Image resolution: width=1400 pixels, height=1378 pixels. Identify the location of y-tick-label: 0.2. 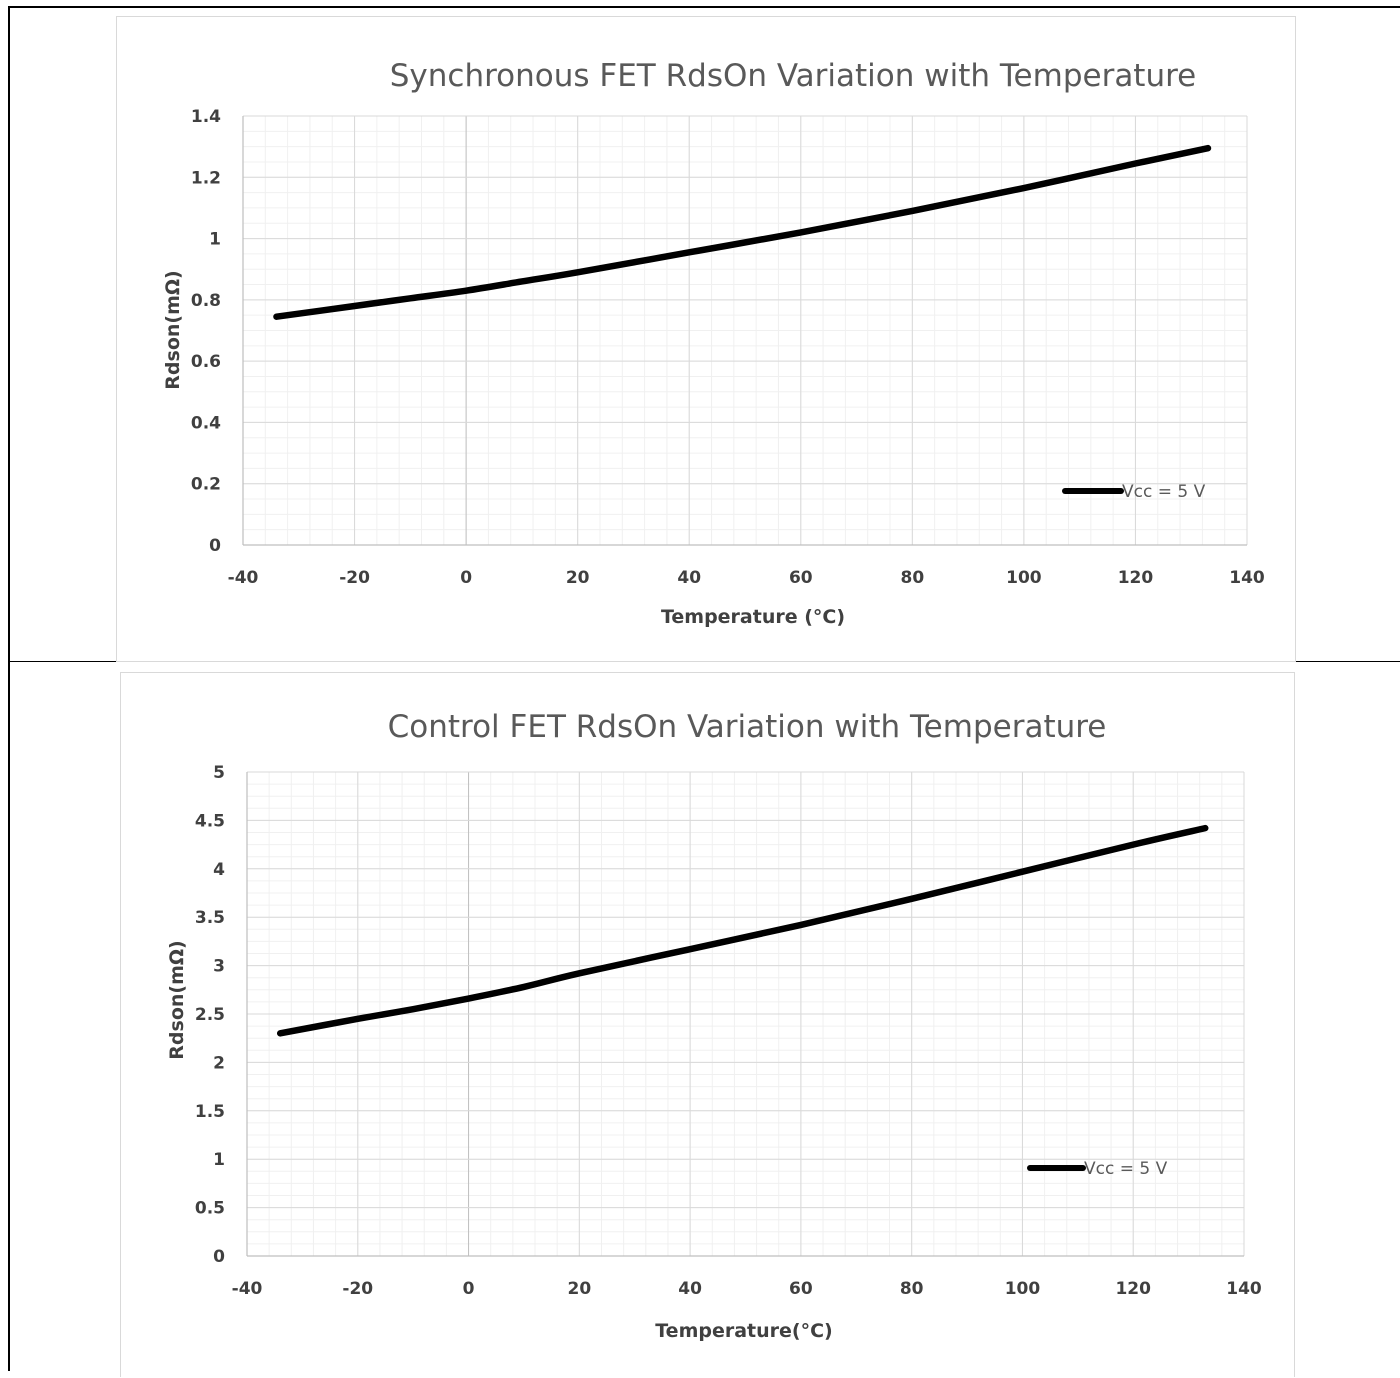
(206, 485).